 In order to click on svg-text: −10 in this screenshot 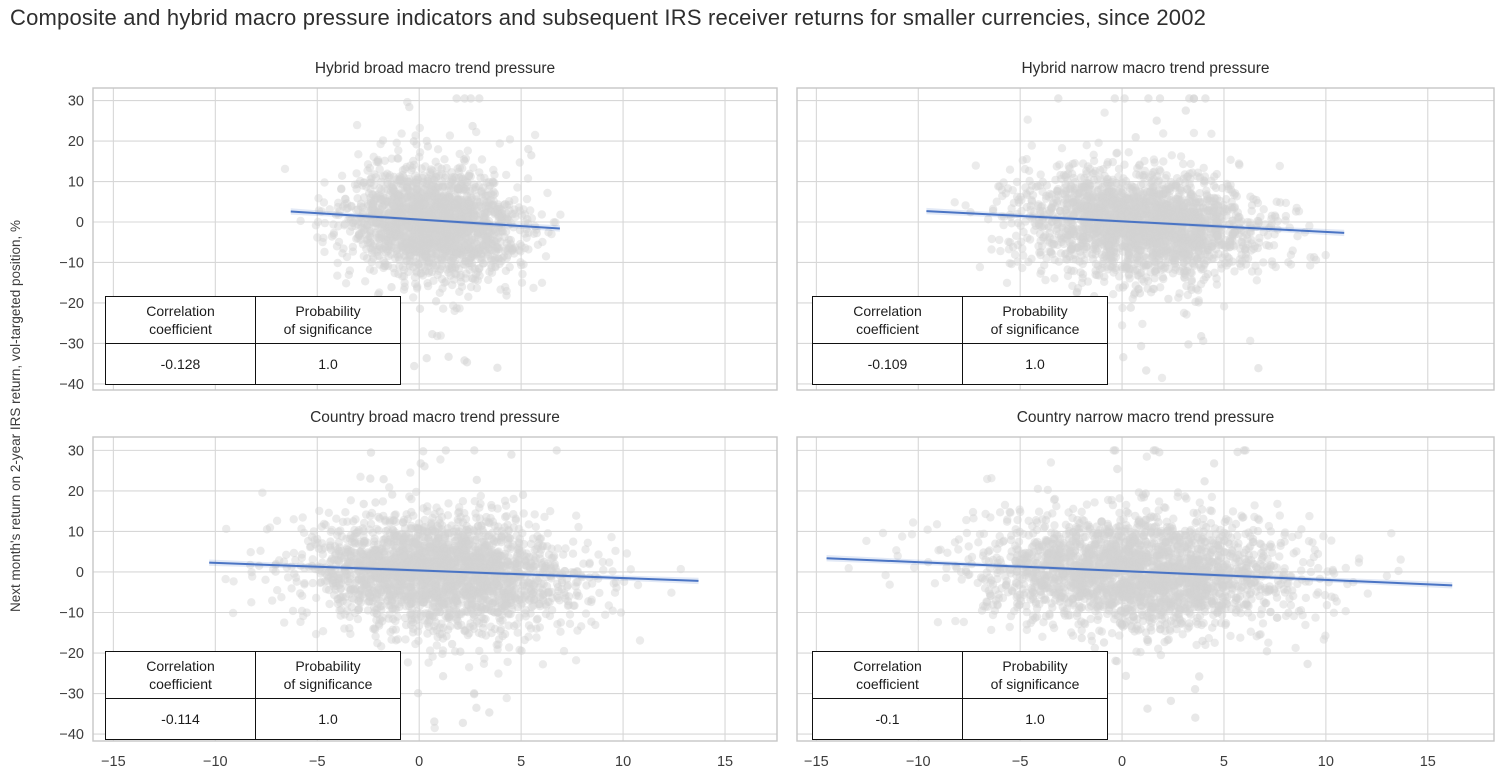, I will do `click(71, 263)`.